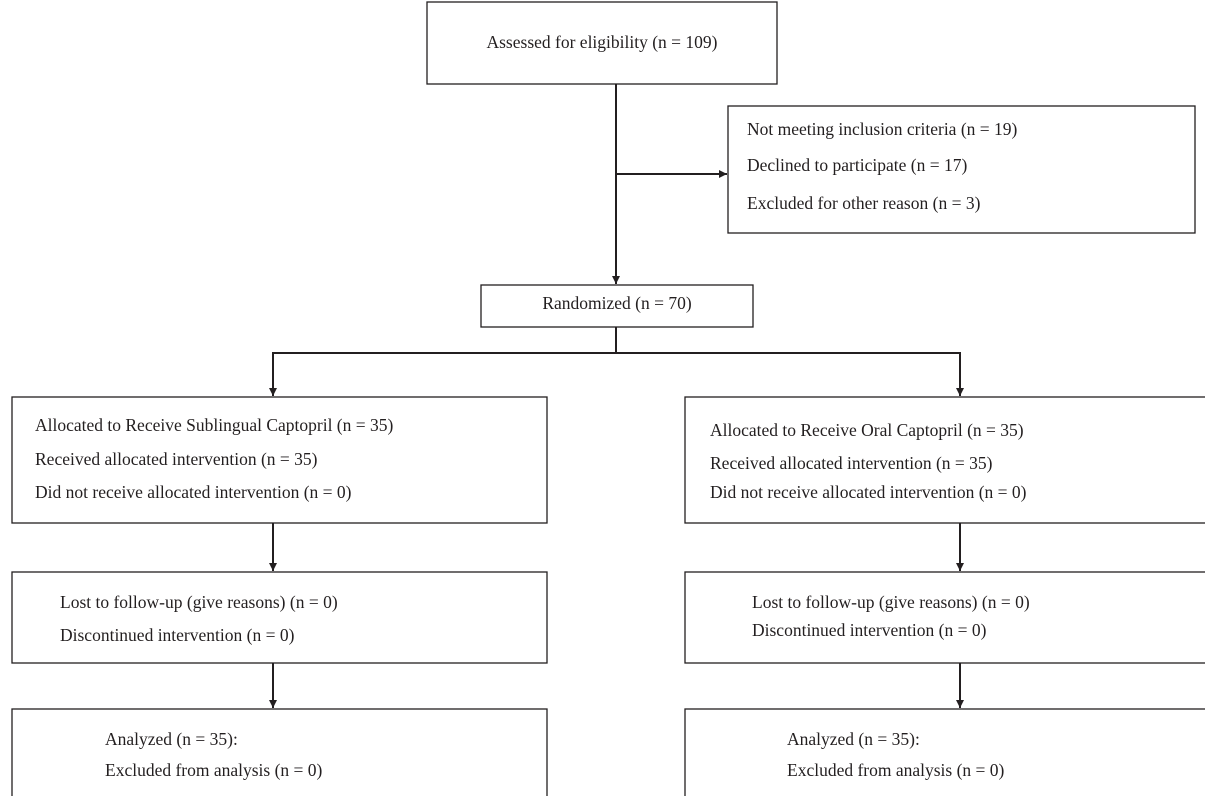 The image size is (1205, 796). What do you see at coordinates (864, 203) in the screenshot?
I see `box-text: Excluded for other reason (n = 3)` at bounding box center [864, 203].